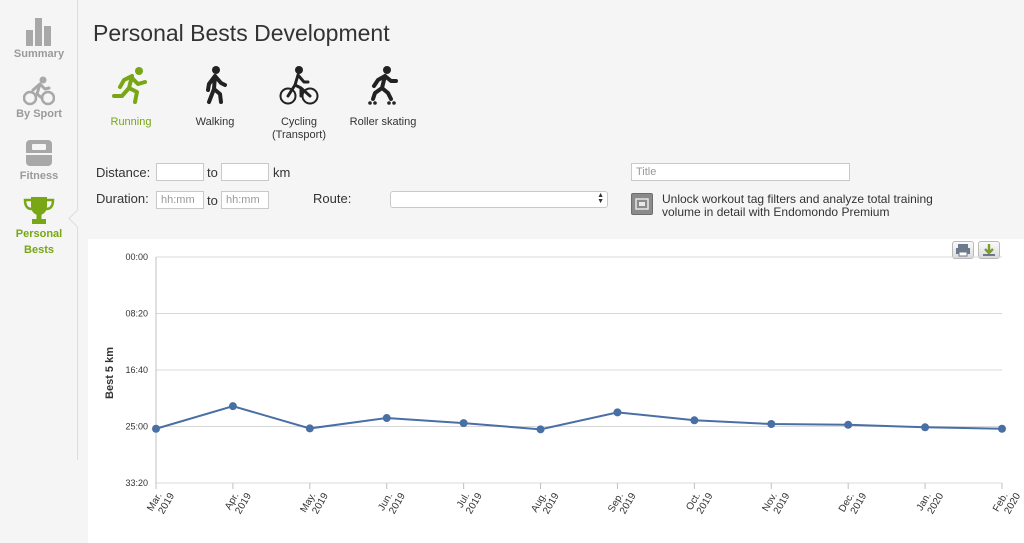  I want to click on distance-label: Distance:, so click(123, 172).